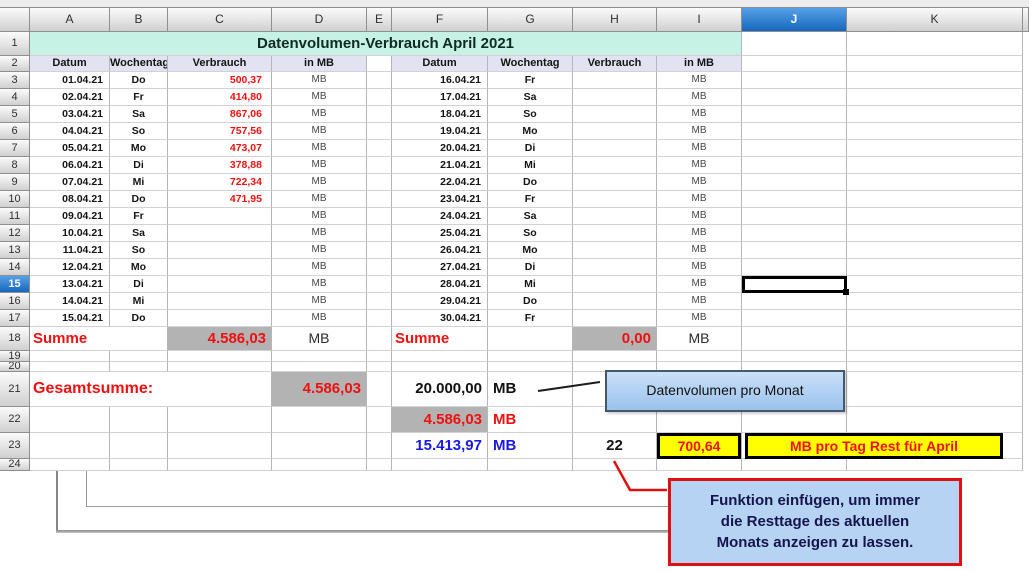 This screenshot has width=1029, height=571. I want to click on cell-E17, so click(379, 318).